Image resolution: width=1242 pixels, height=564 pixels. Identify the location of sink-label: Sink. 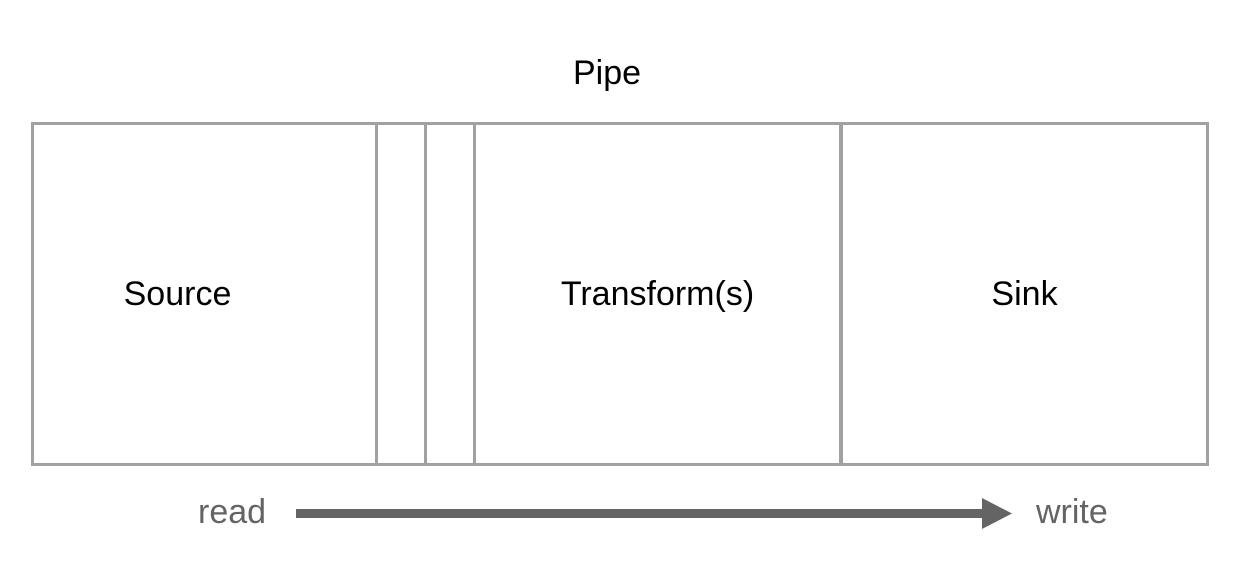
(1024, 294).